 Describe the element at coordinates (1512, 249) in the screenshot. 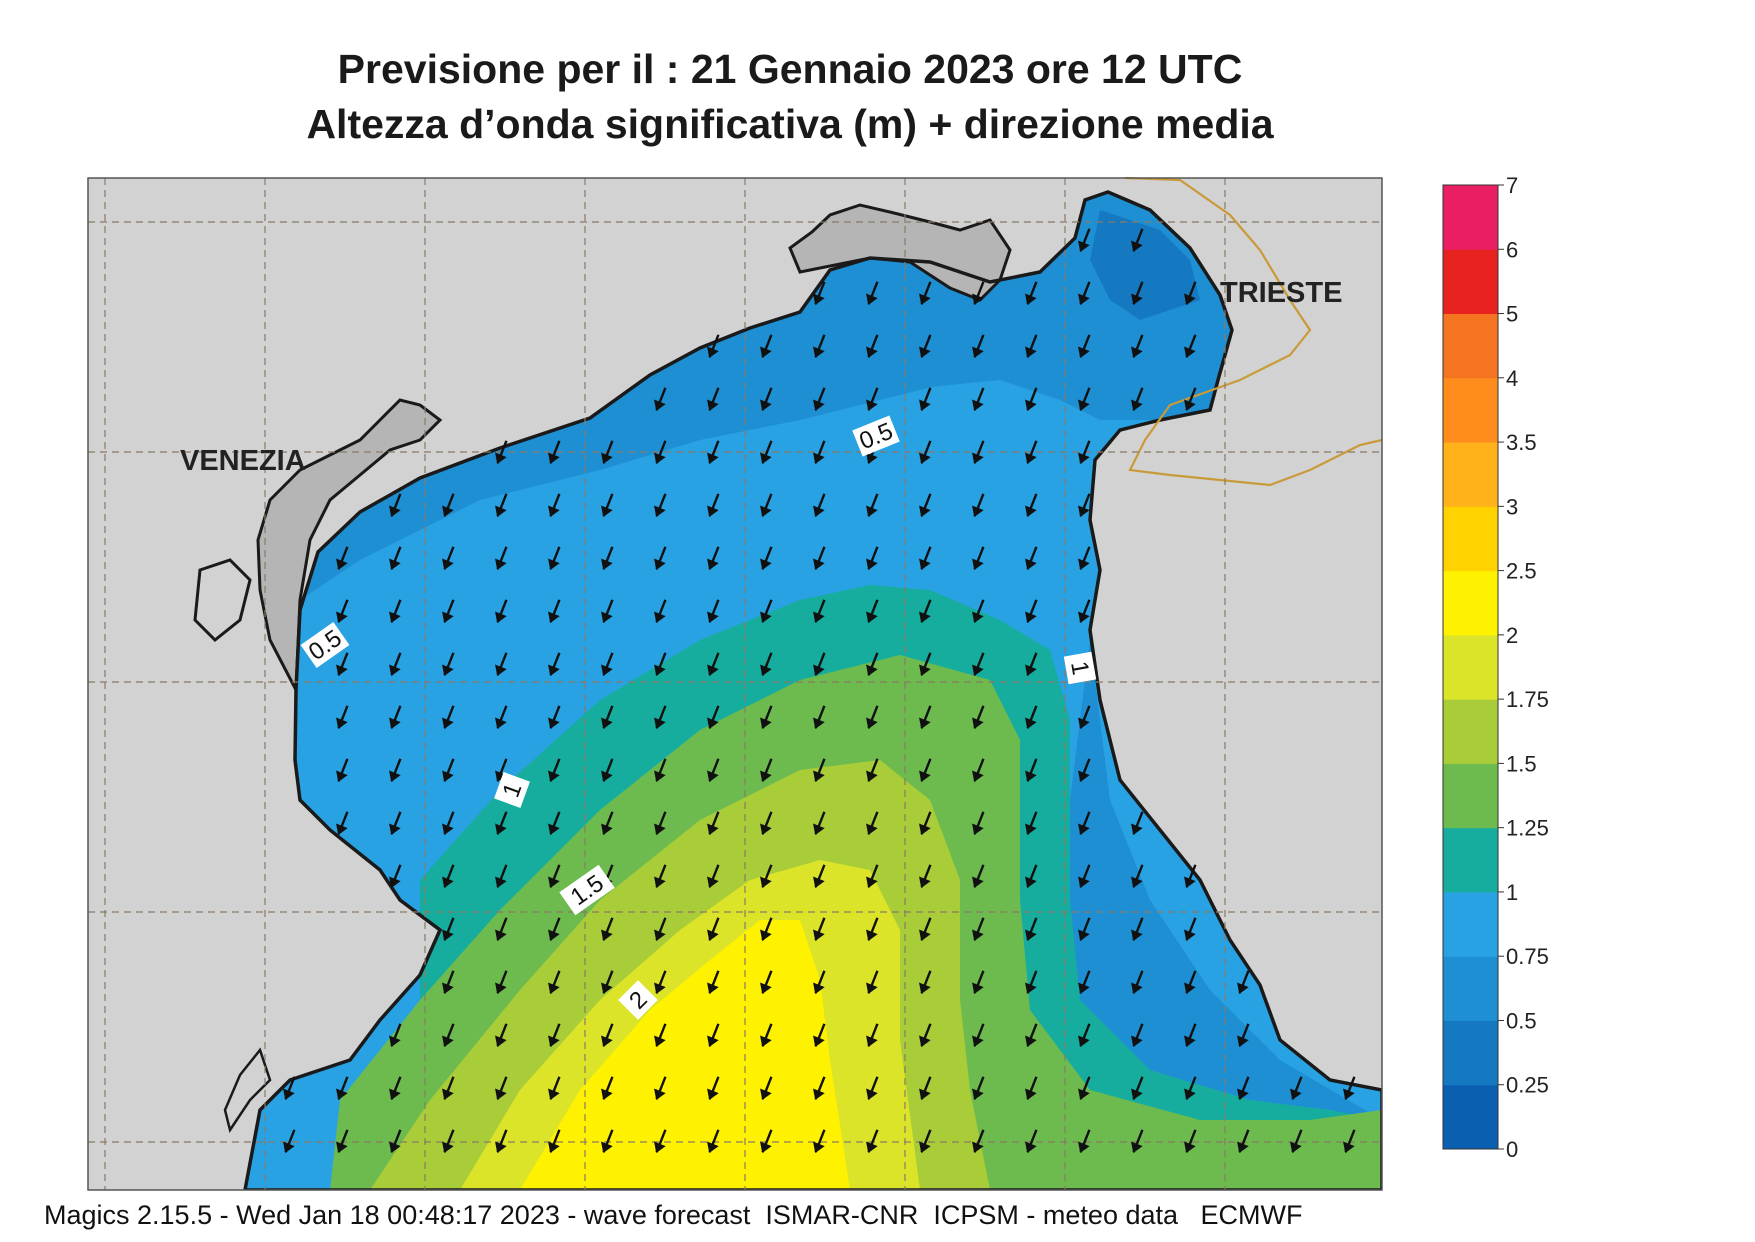

I see `legend-tick-label: 6` at that location.